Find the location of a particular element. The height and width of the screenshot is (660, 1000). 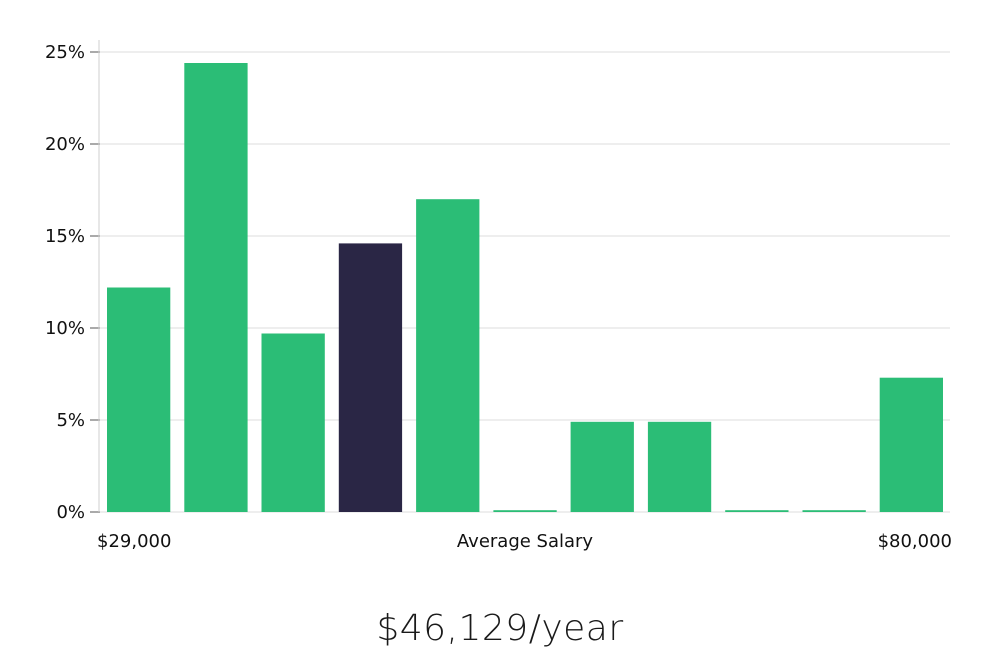

x-max-label: $80,000 is located at coordinates (915, 541).